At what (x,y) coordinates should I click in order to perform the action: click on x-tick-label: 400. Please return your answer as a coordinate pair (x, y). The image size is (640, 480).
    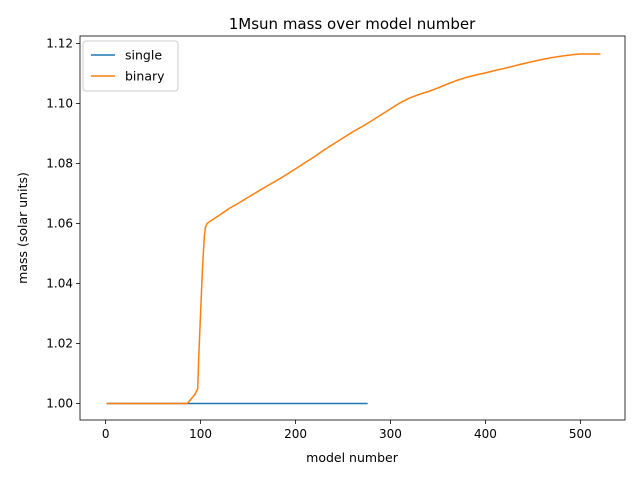
    Looking at the image, I should click on (485, 434).